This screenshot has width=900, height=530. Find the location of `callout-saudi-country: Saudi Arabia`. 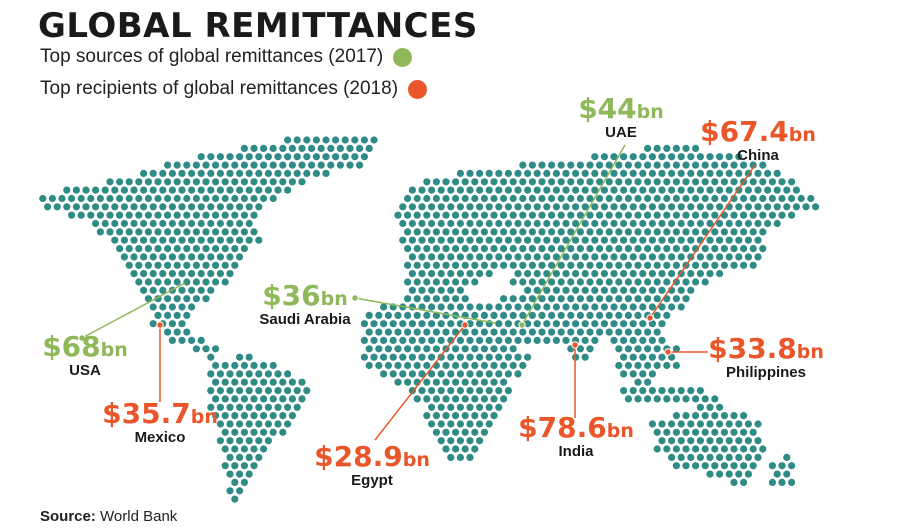

callout-saudi-country: Saudi Arabia is located at coordinates (305, 319).